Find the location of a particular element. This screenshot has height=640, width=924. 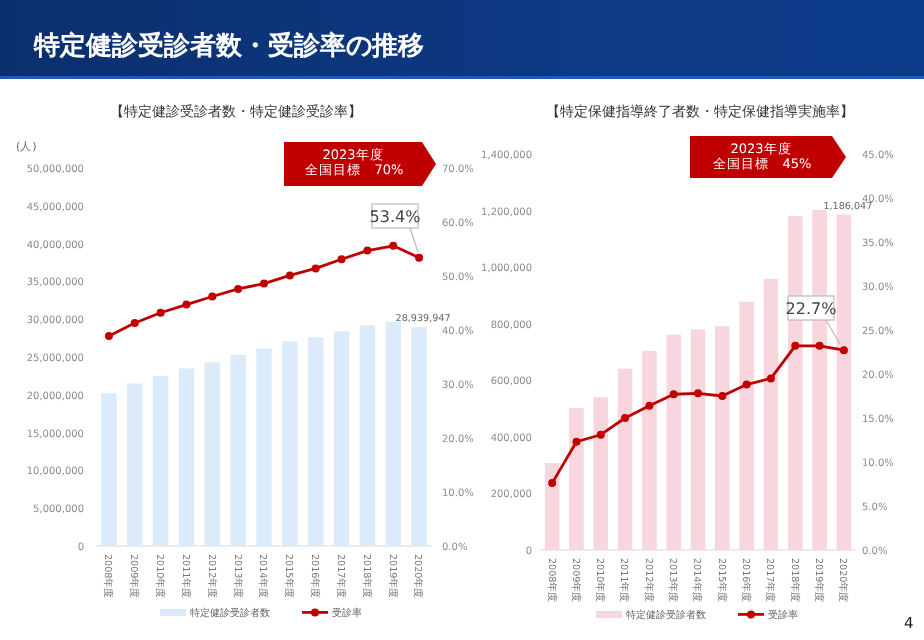

annotation: 22.7% is located at coordinates (811, 309).